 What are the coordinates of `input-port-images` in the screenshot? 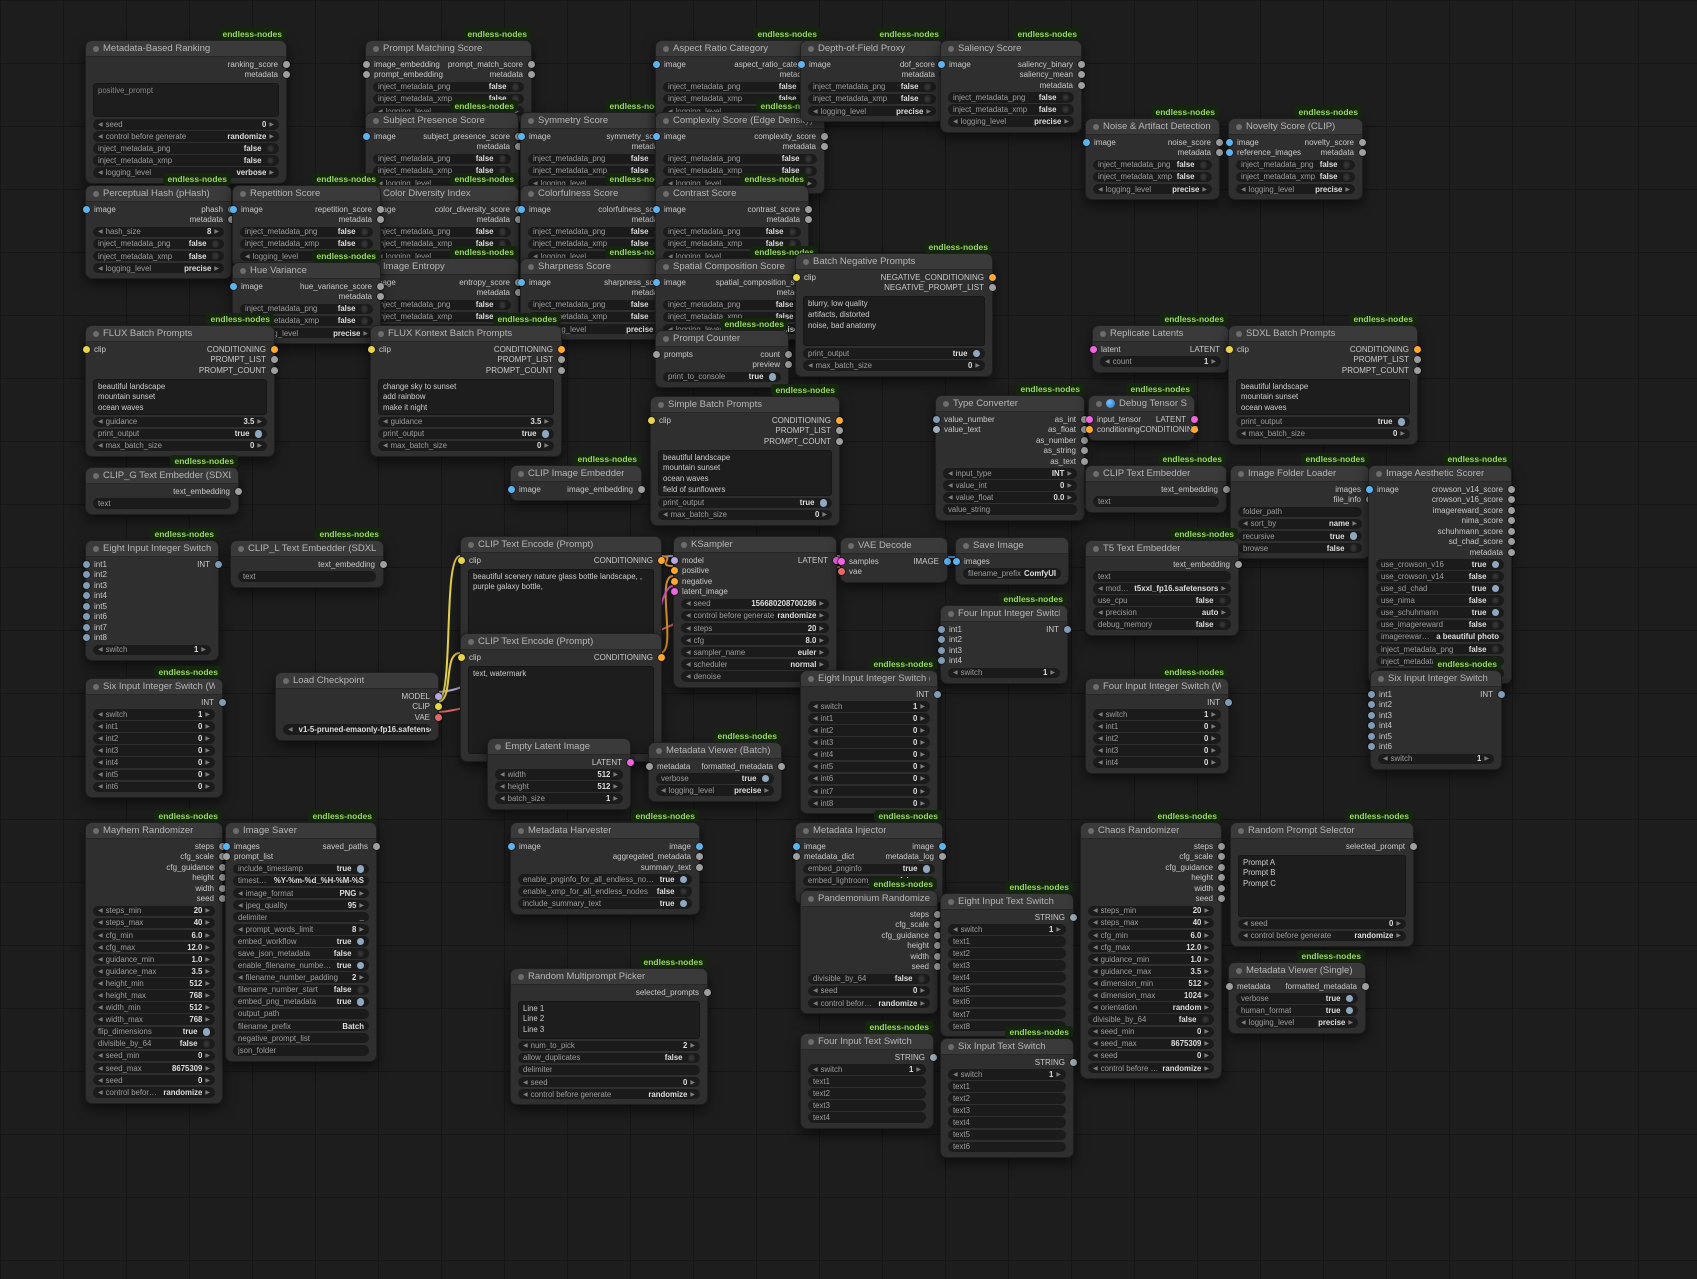 It's located at (956, 561).